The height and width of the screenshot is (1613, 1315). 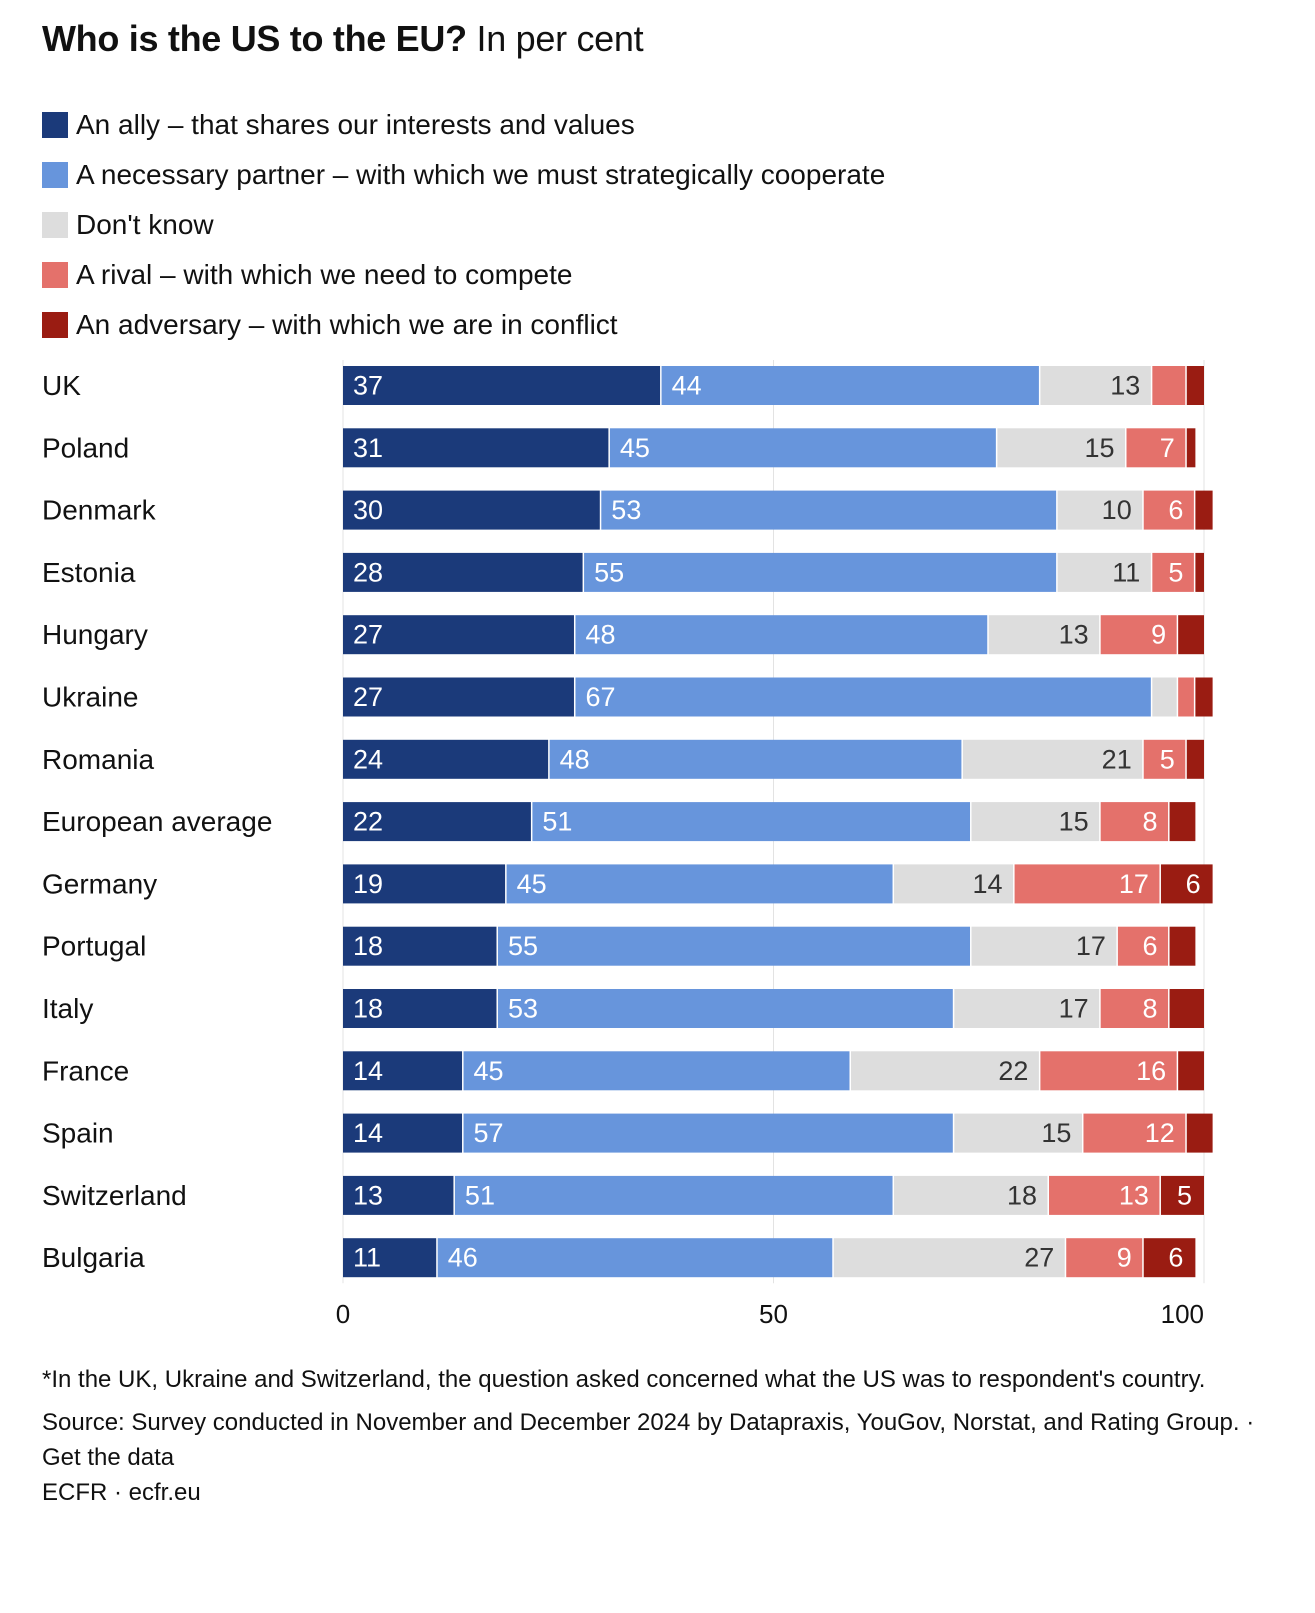 What do you see at coordinates (343, 1314) in the screenshot?
I see `x-tick-label-0: 0` at bounding box center [343, 1314].